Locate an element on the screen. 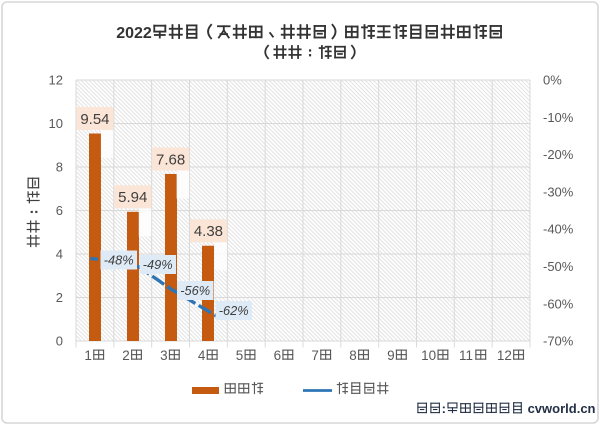 Image resolution: width=600 pixels, height=430 pixels. svg-text: cvworld.cn is located at coordinates (560, 408).